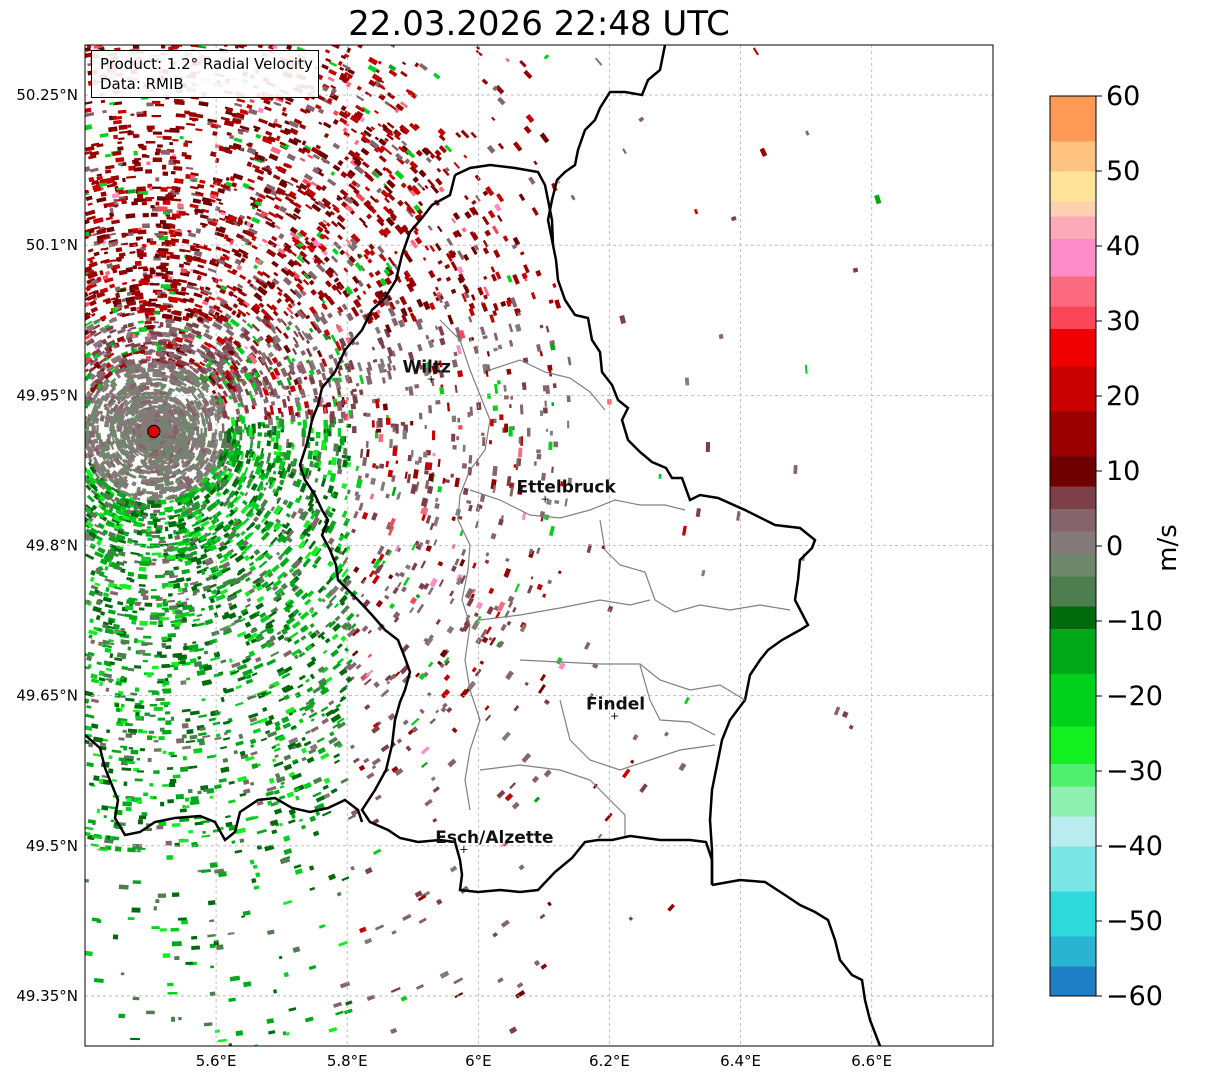 The image size is (1207, 1081). What do you see at coordinates (871, 1061) in the screenshot?
I see `lon-tick-label: 6.6°E` at bounding box center [871, 1061].